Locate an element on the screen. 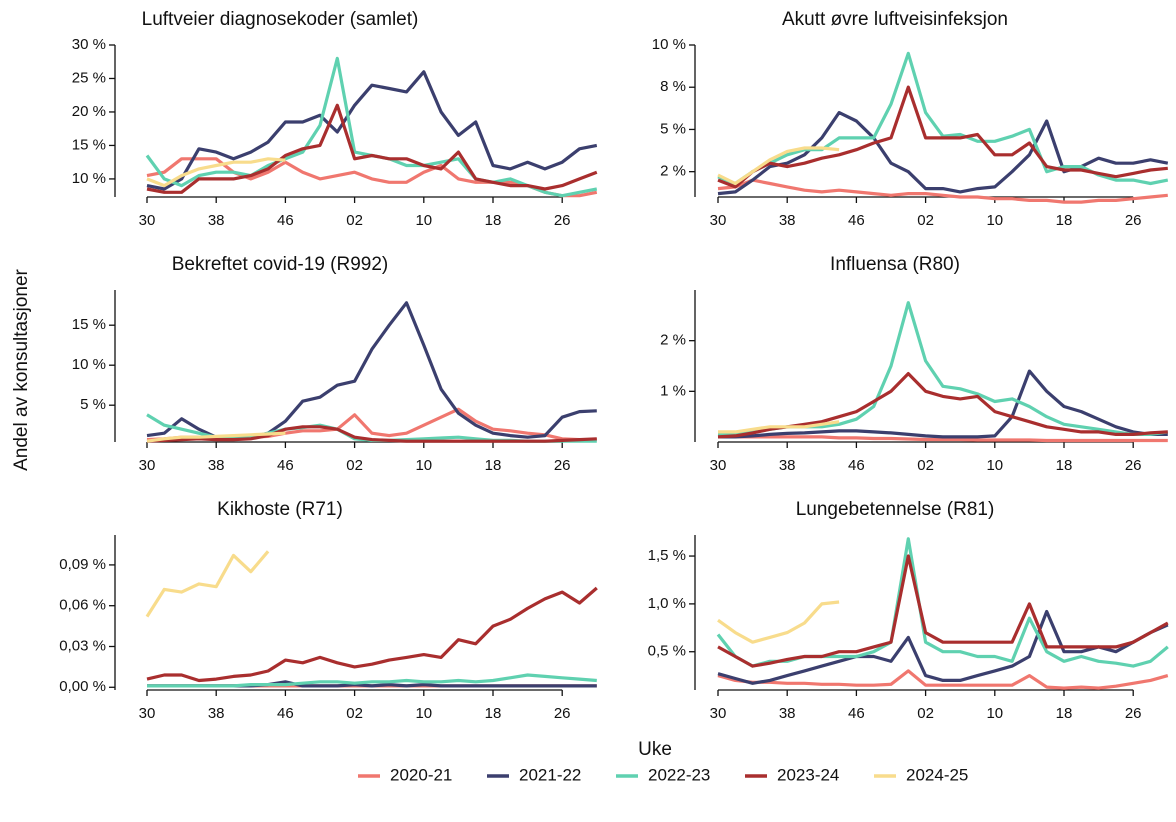 This screenshot has height=822, width=1176. chart-title: Luftveier diagnosekoder (samlet) is located at coordinates (280, 19).